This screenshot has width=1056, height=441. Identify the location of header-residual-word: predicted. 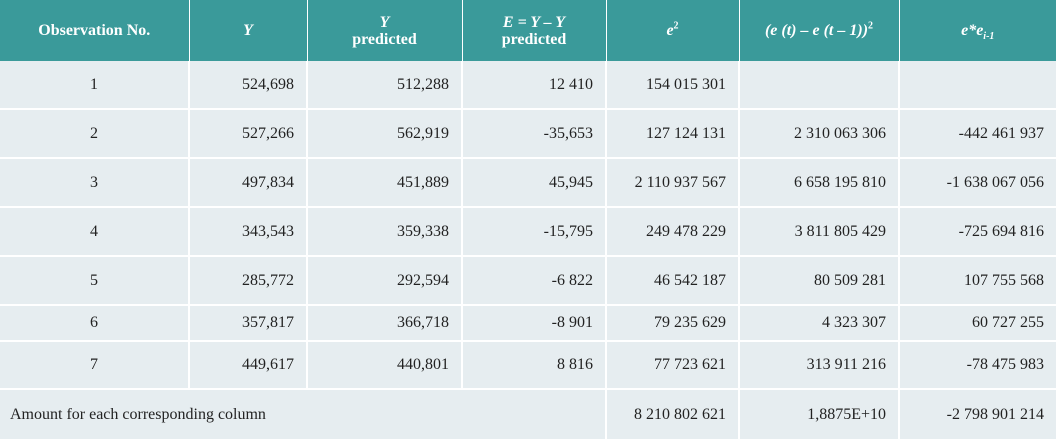
(534, 39).